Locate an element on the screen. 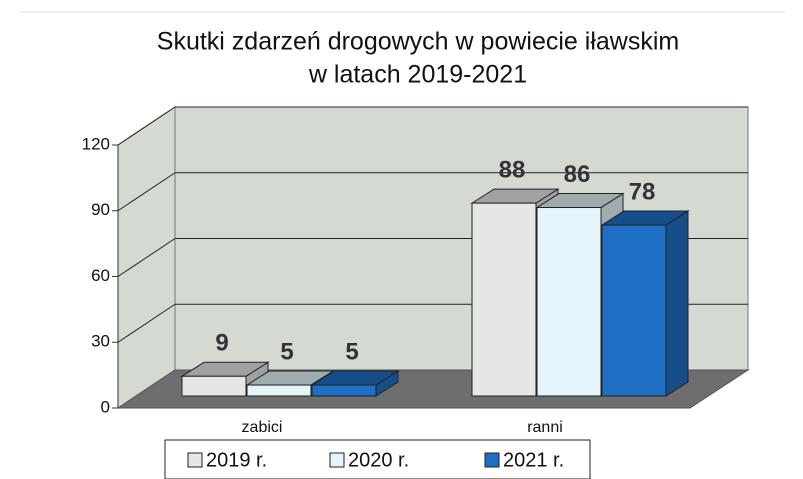  y-tick-label: 60 is located at coordinates (100, 275).